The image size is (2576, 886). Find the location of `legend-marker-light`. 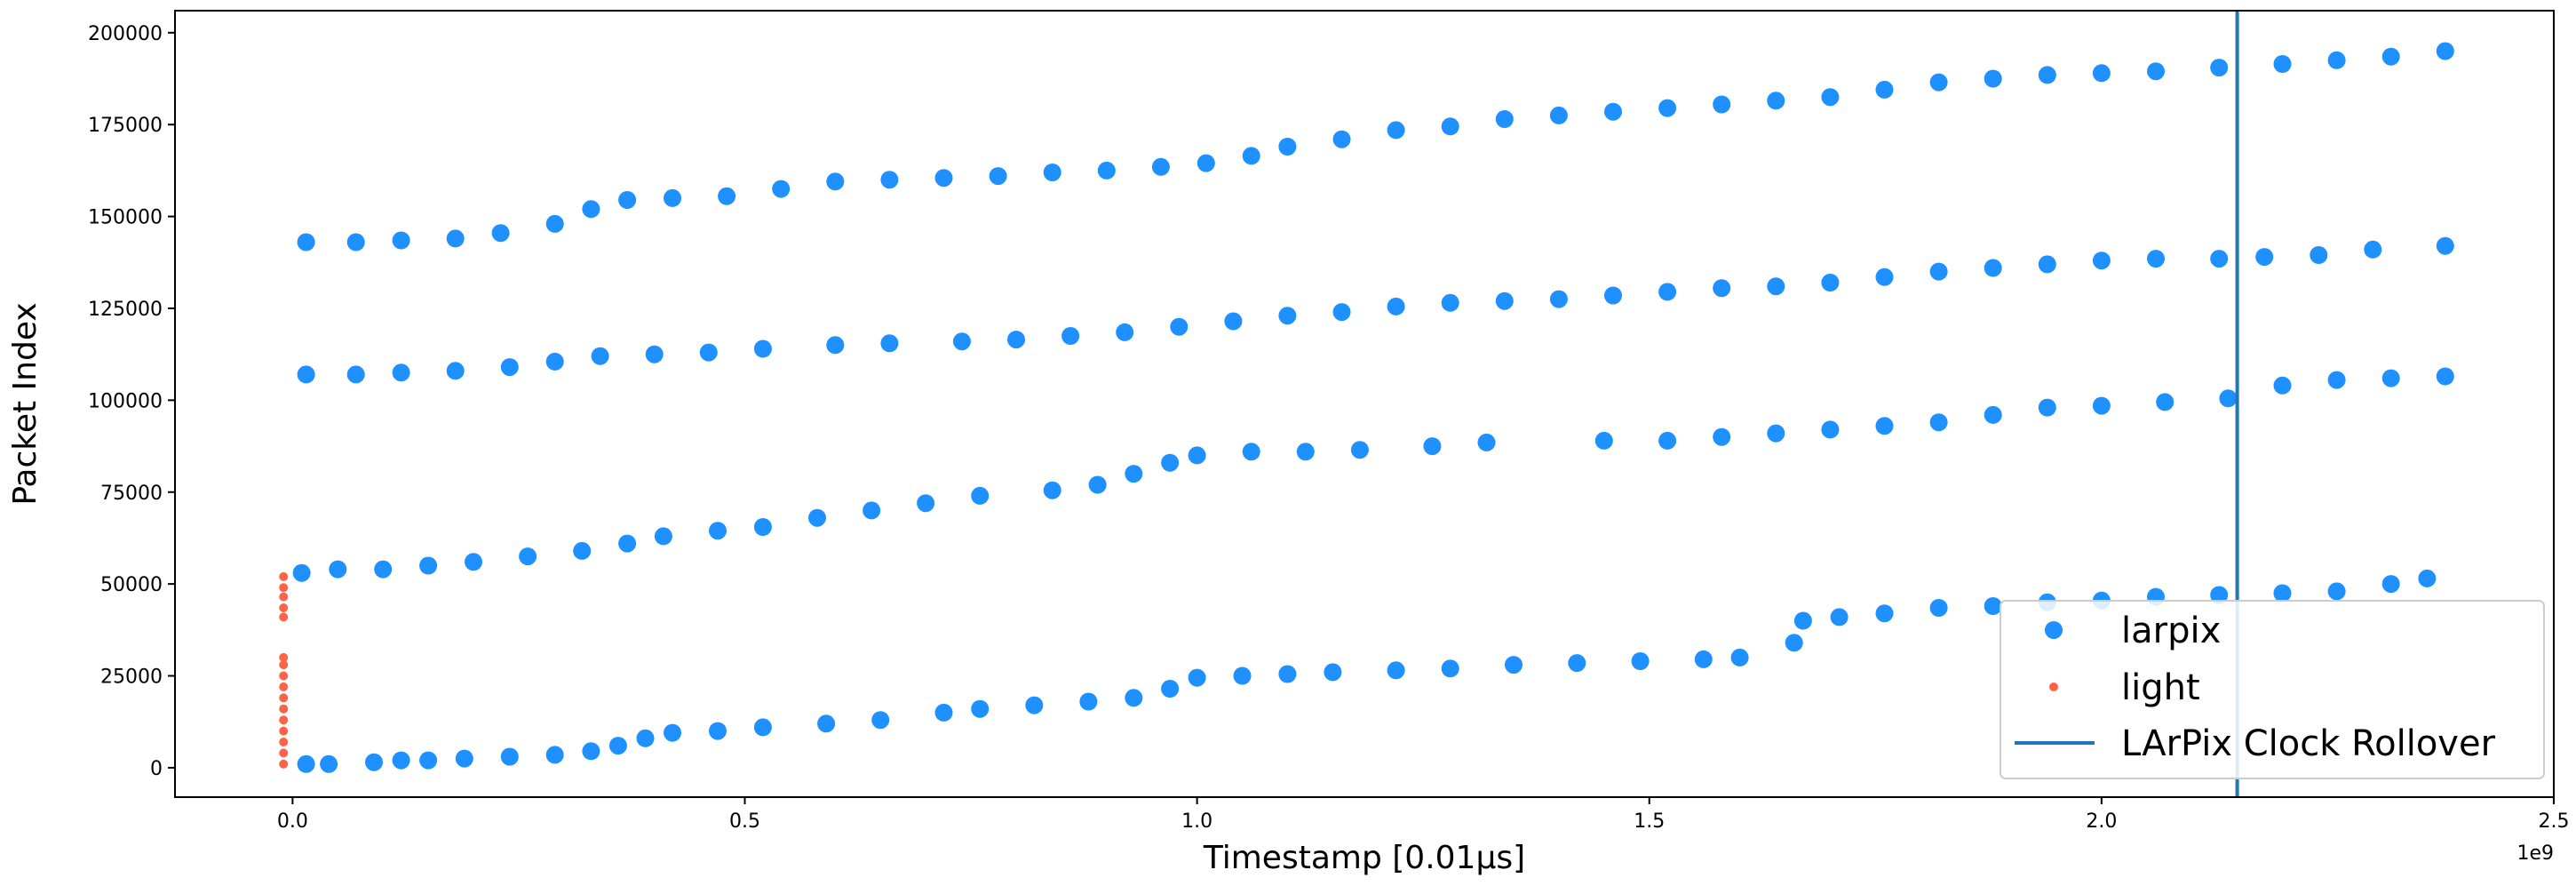

legend-marker-light is located at coordinates (2053, 686).